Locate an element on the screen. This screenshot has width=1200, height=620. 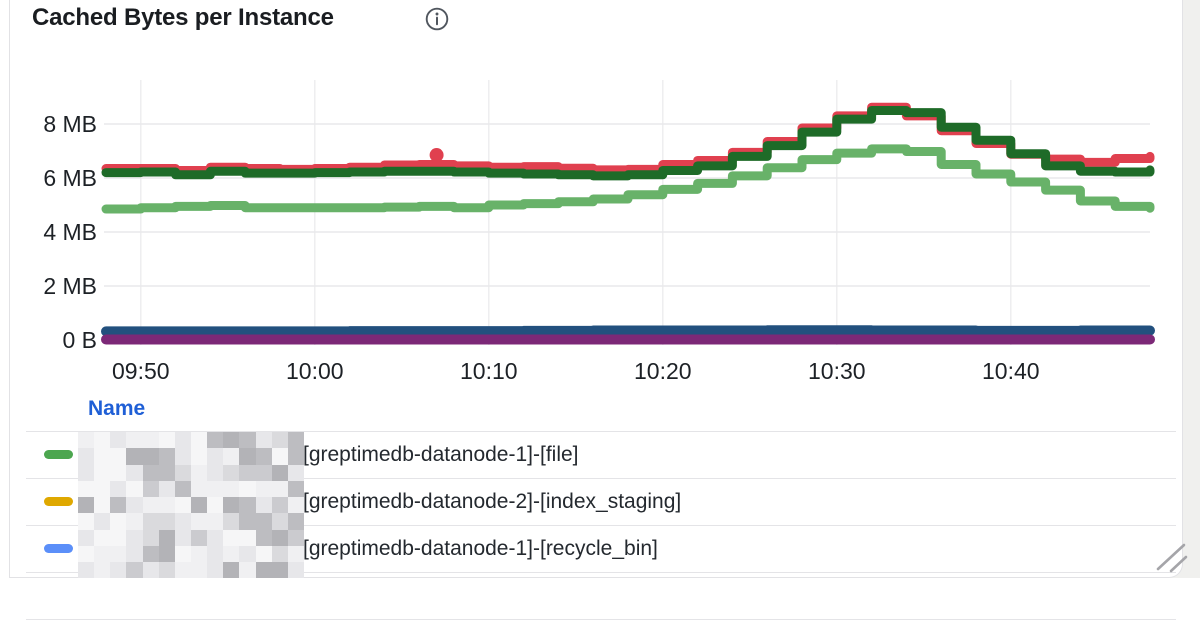
legend-row: [greptimedb-datanode-1]-[file] is located at coordinates (601, 455).